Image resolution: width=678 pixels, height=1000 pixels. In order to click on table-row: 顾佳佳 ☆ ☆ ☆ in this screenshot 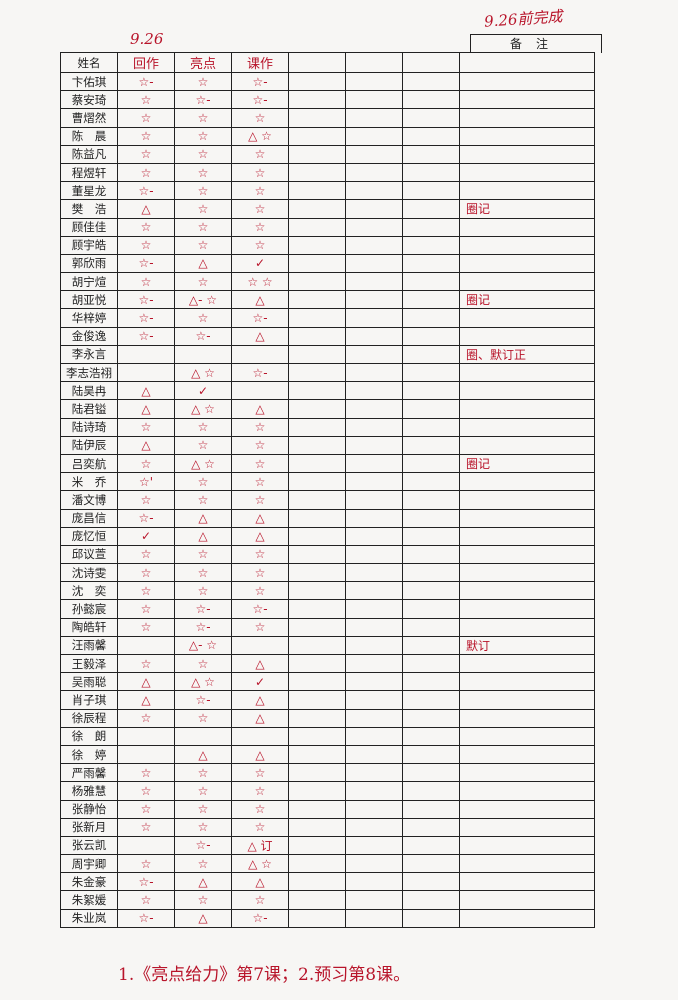, I will do `click(327, 227)`.